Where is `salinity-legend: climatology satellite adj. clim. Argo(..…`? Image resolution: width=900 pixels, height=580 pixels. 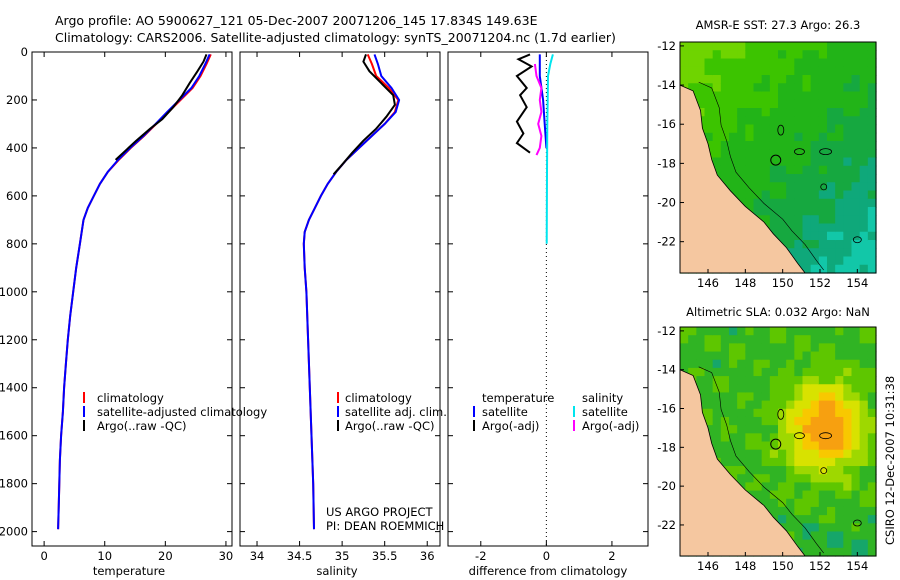 salinity-legend: climatology satellite adj. clim. Argo(..… is located at coordinates (392, 412).